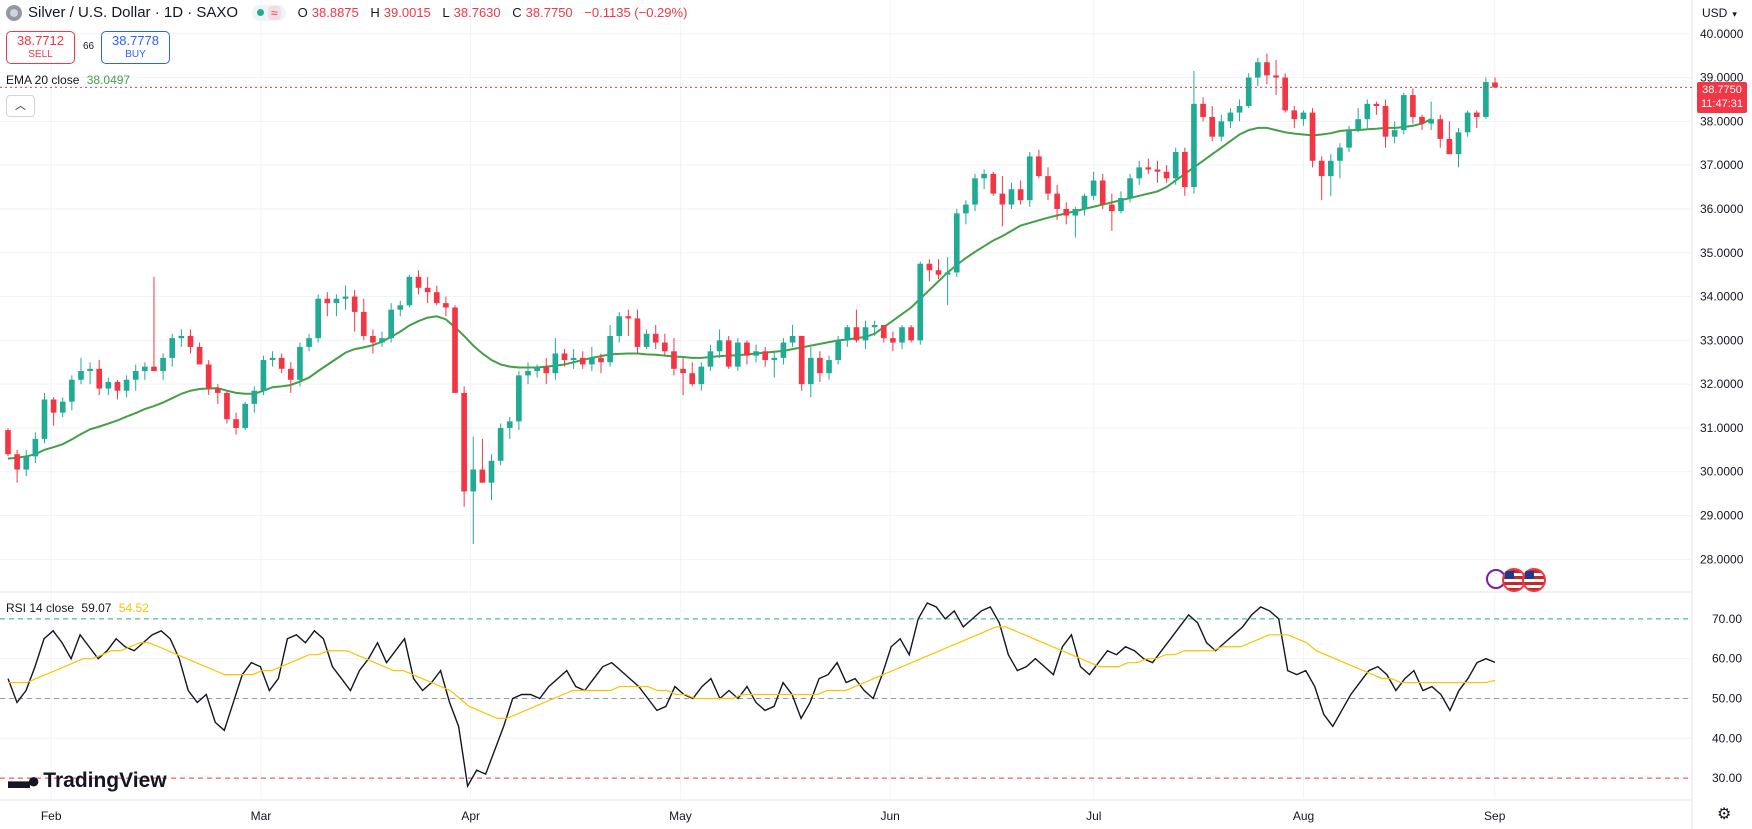 The height and width of the screenshot is (829, 1752). What do you see at coordinates (133, 12) in the screenshot?
I see `symbol-title: Silver / U.S. Dollar · 1D · SAXO` at bounding box center [133, 12].